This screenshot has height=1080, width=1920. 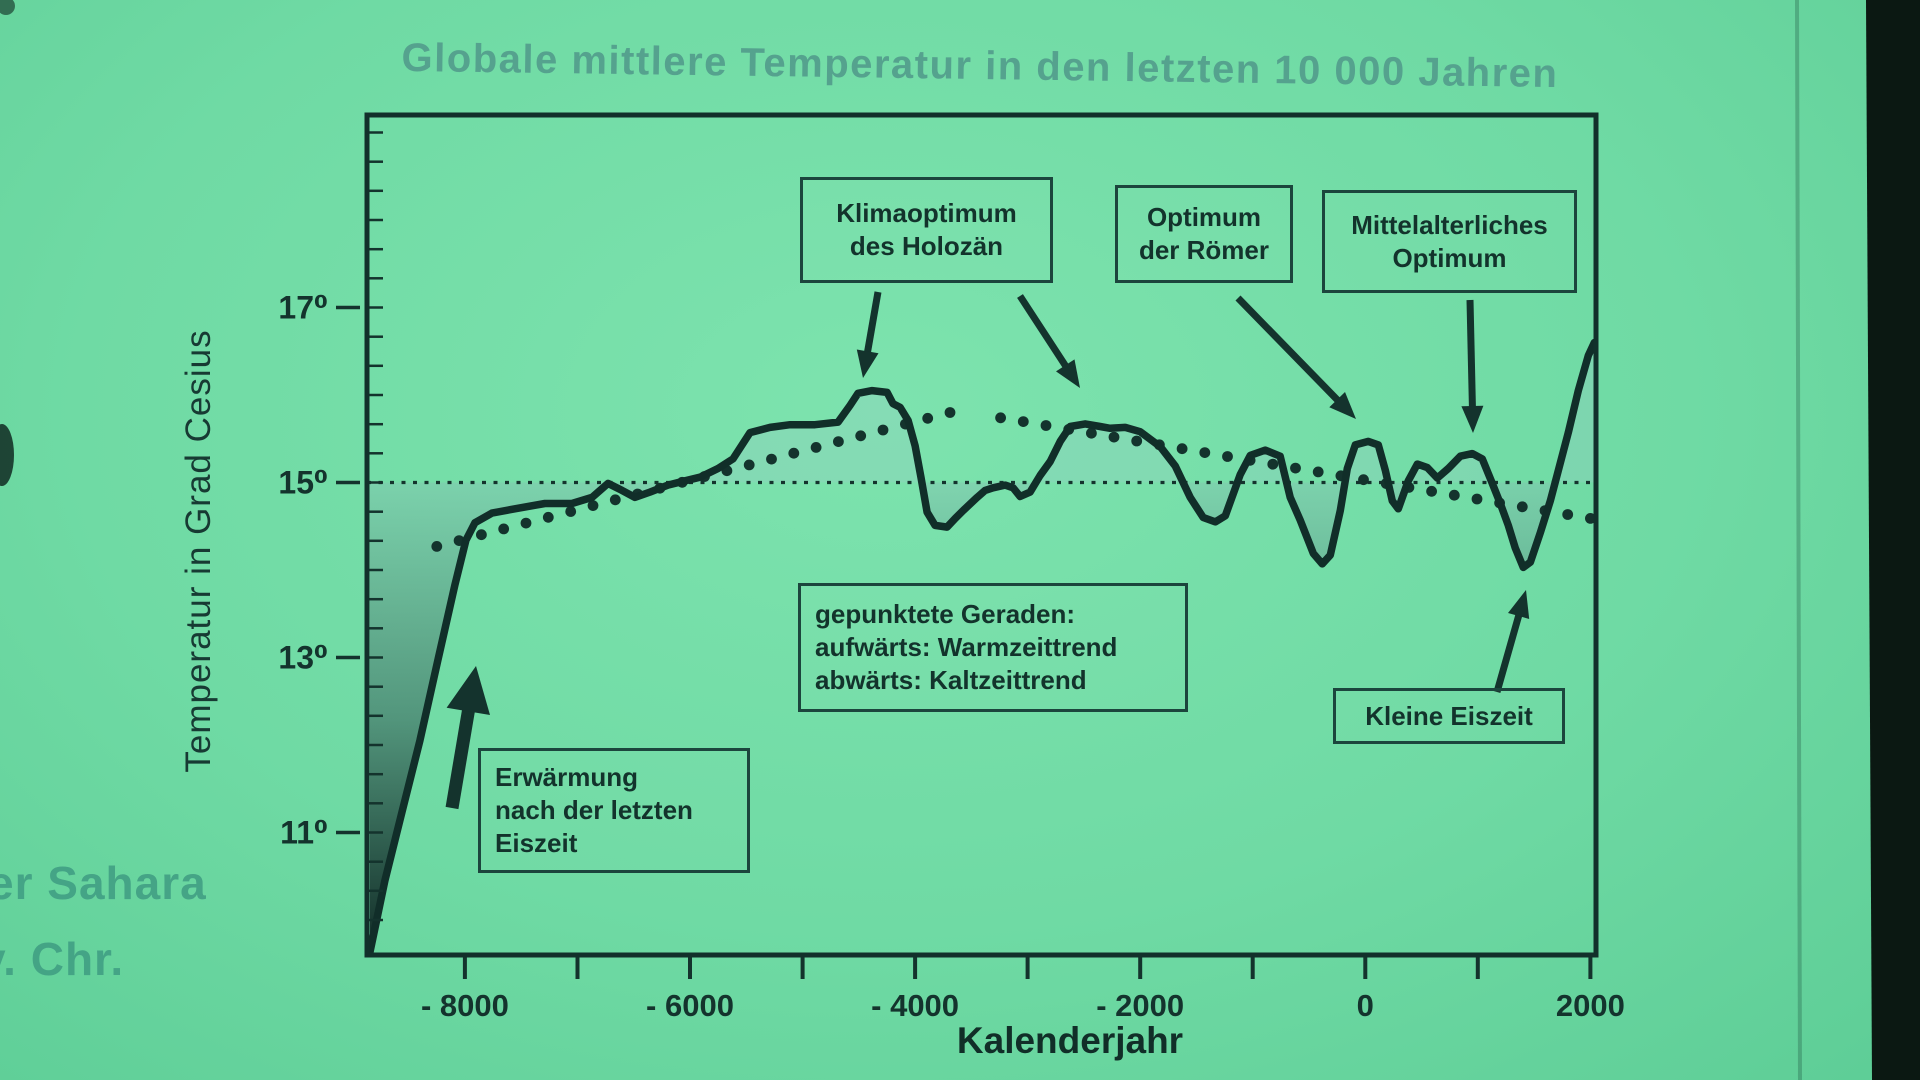 I want to click on annotation-box-klimaoptimum-holozaen: Klimaoptimum des Holozän, so click(x=926, y=230).